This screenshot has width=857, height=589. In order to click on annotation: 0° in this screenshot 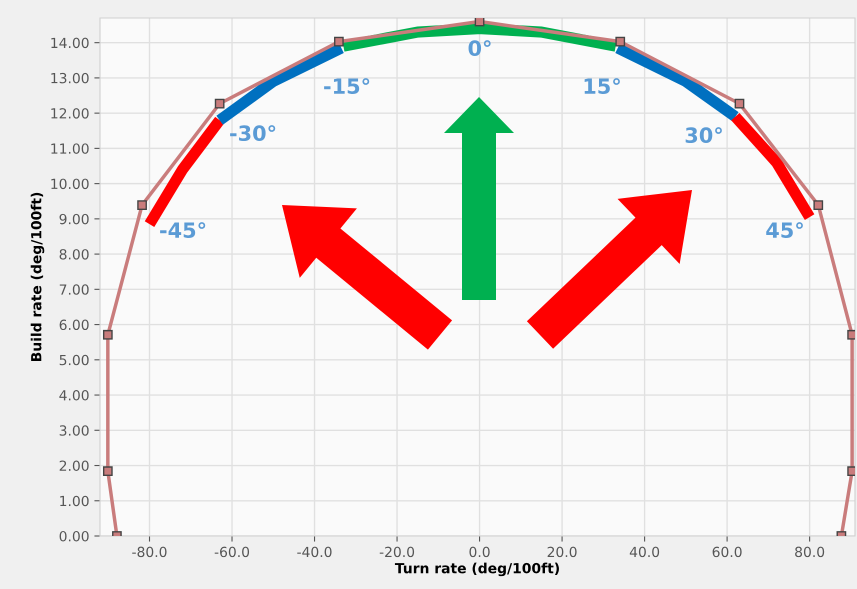, I will do `click(479, 48)`.